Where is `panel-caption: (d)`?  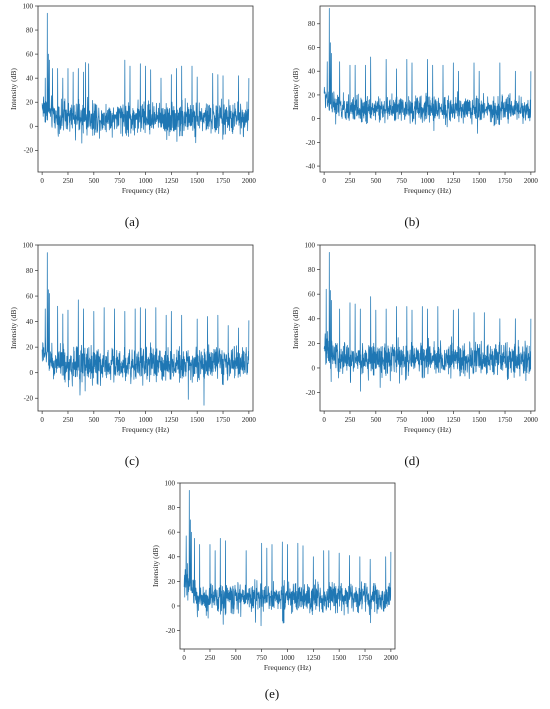 panel-caption: (d) is located at coordinates (411, 460).